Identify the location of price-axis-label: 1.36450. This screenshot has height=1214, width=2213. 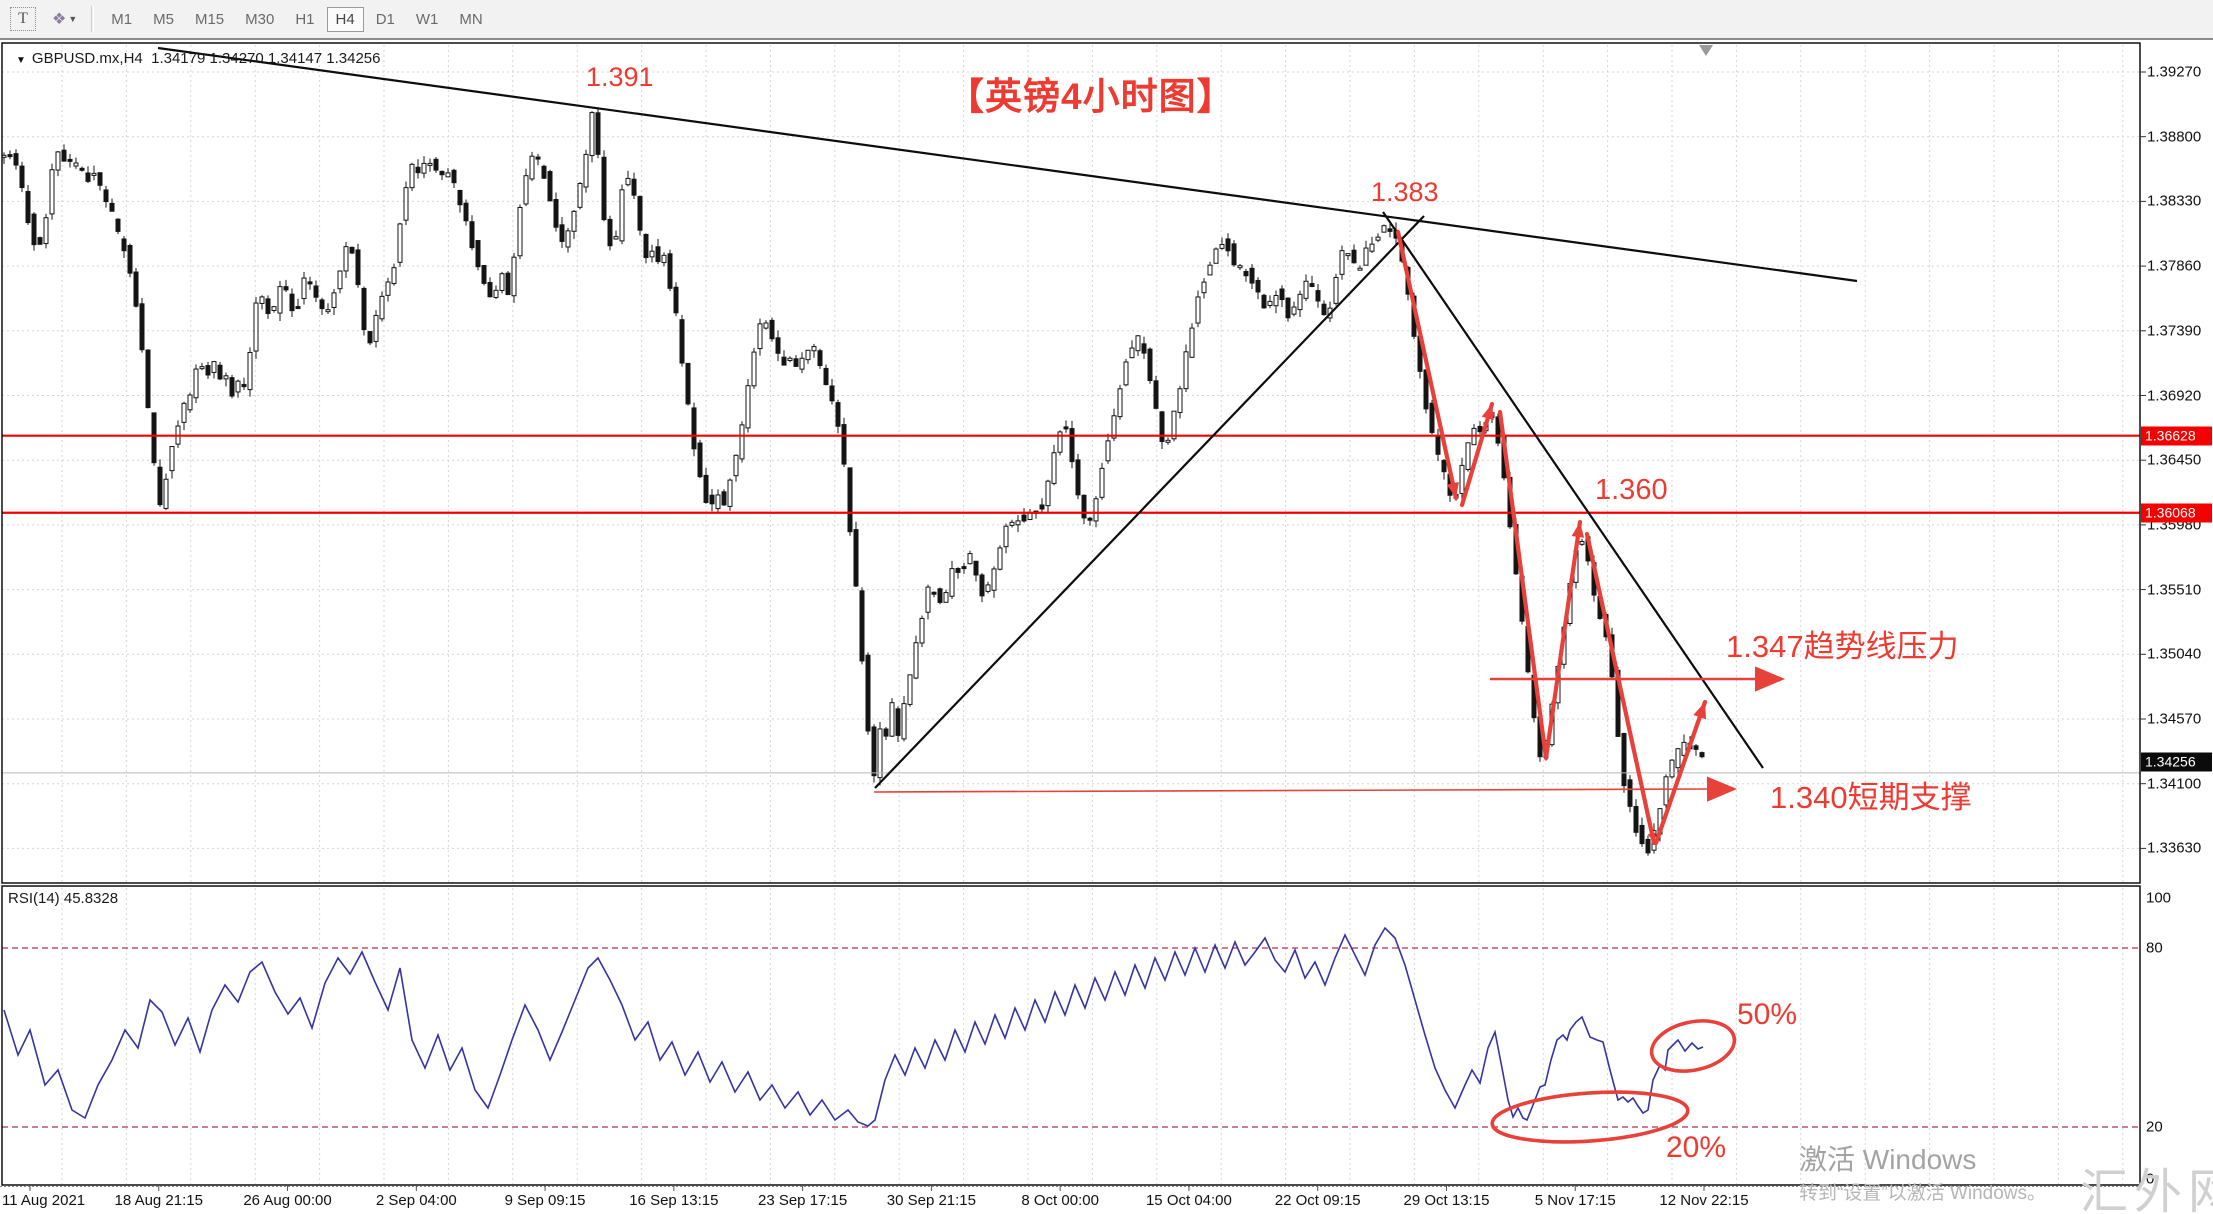
(2174, 460).